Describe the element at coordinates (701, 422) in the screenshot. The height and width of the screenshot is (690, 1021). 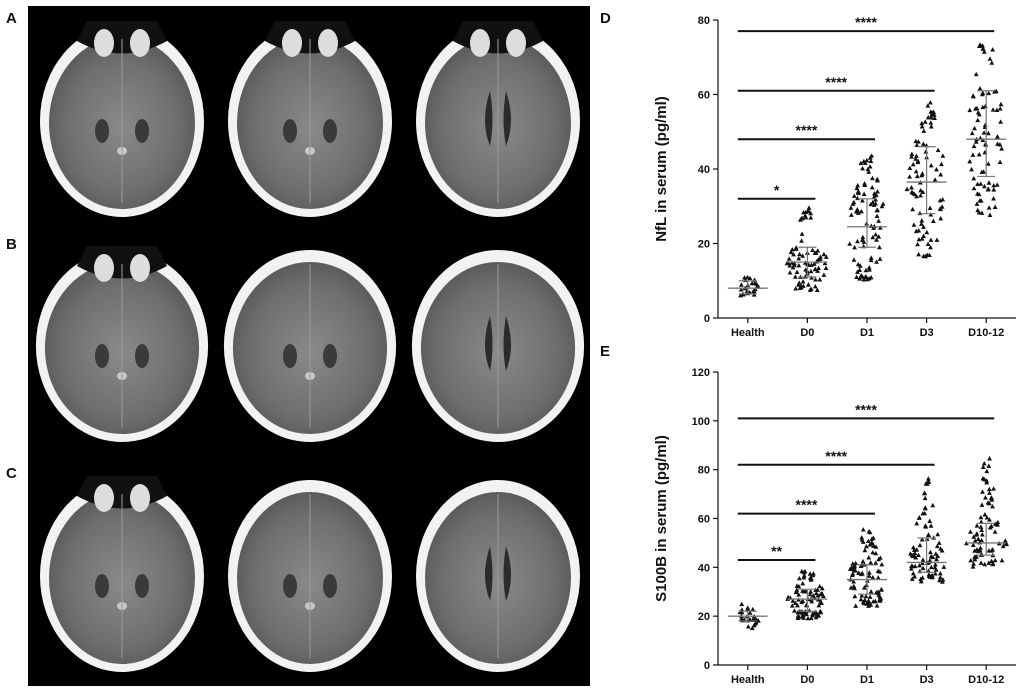
I see `y-tick-label: 100` at that location.